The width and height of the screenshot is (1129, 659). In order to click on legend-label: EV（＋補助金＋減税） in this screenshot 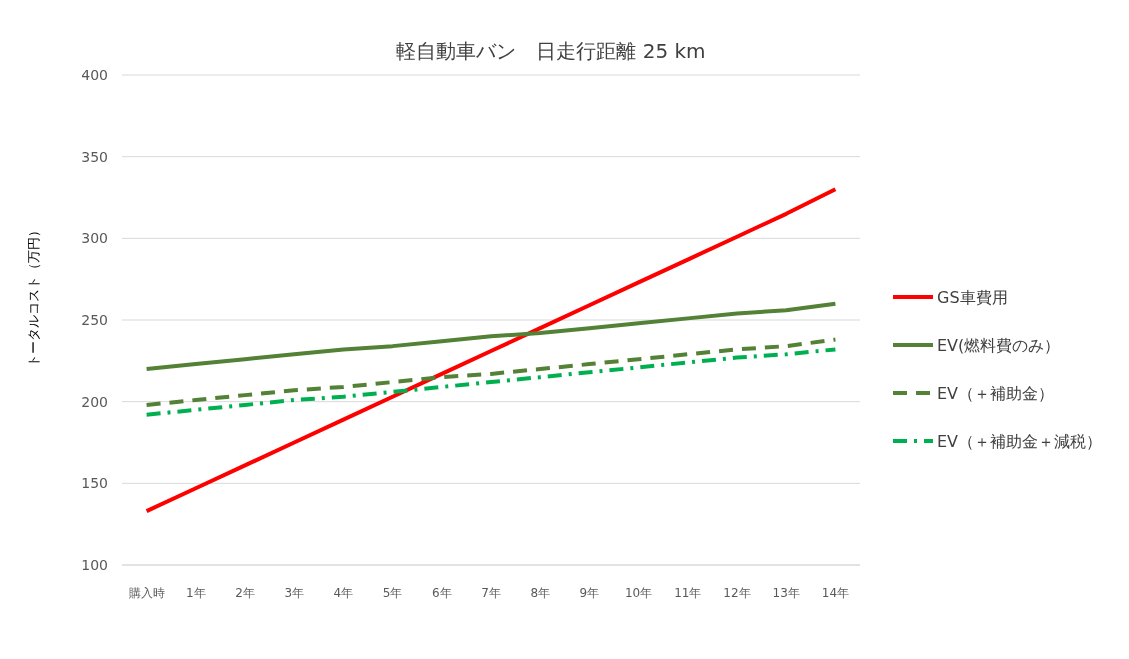, I will do `click(1020, 441)`.